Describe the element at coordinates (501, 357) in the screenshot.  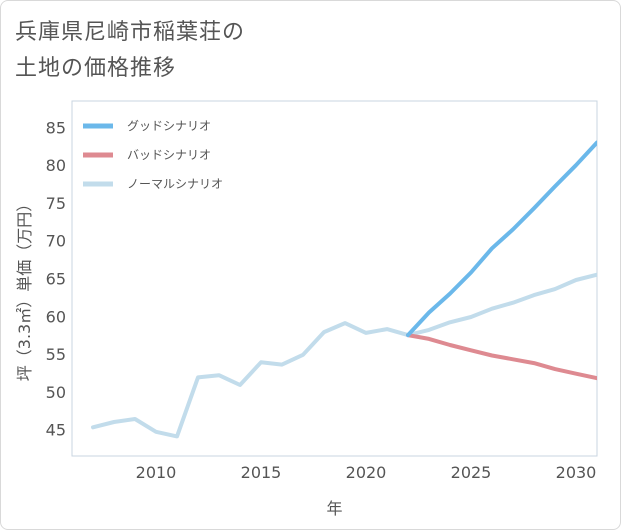
I see `bad-scenario-line` at that location.